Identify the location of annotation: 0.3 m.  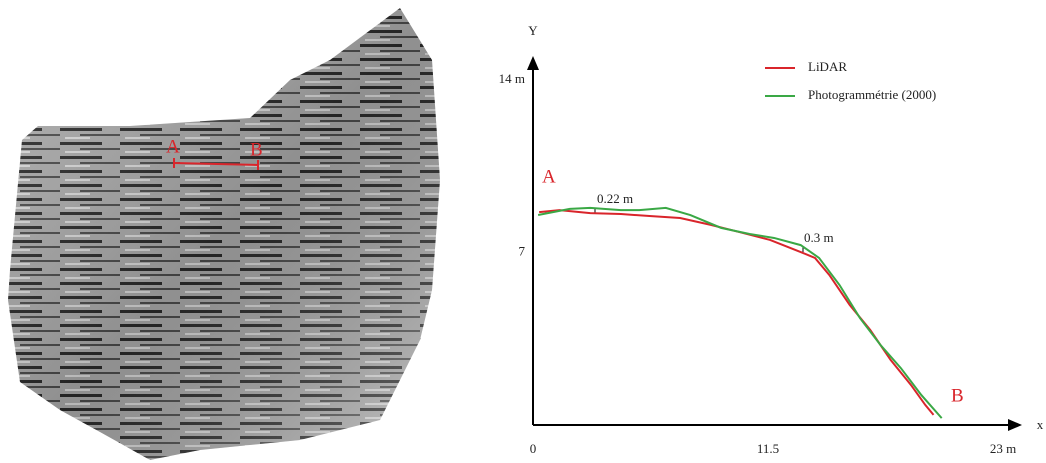
(819, 237).